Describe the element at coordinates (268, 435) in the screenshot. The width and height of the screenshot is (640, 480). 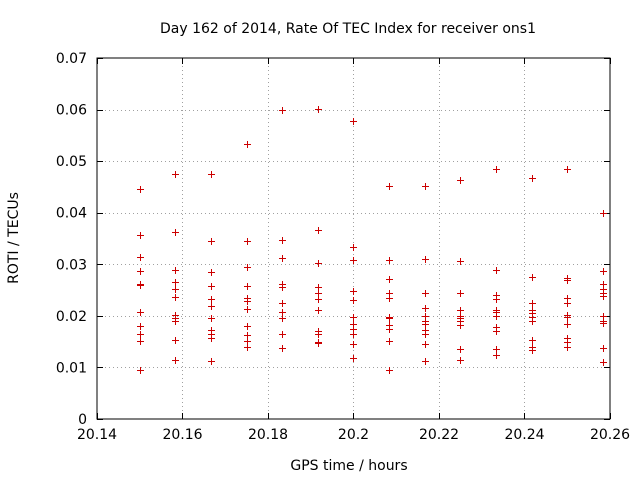
I see `x-tick-label: 20.18` at that location.